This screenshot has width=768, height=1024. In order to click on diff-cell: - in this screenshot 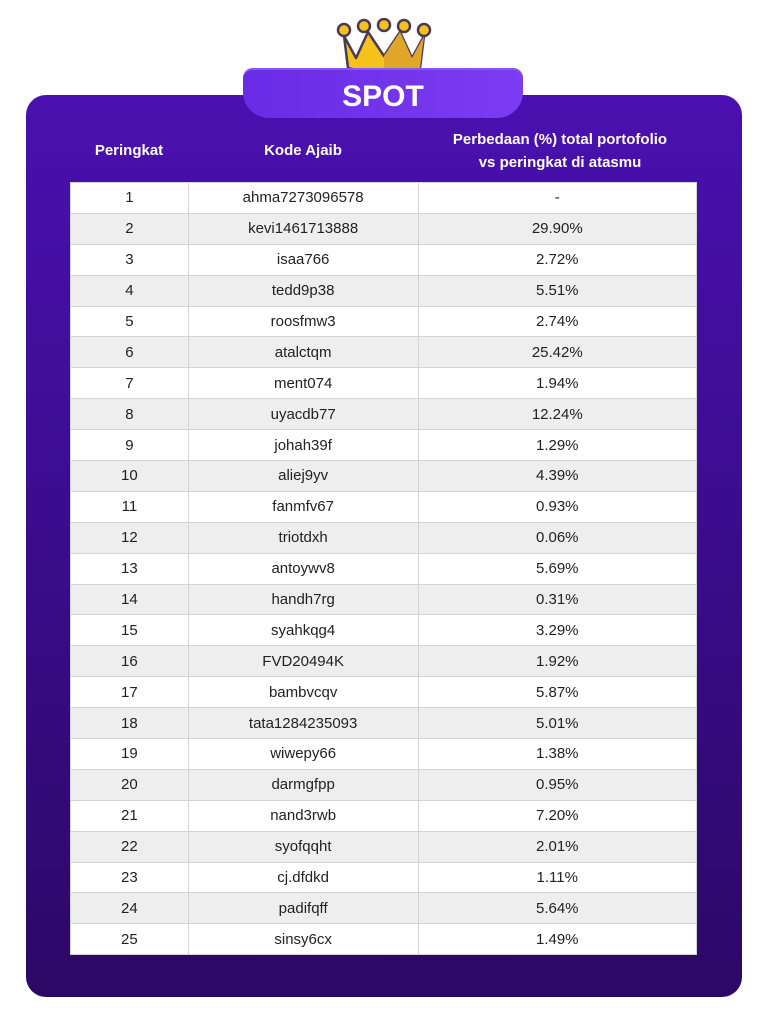, I will do `click(557, 198)`.